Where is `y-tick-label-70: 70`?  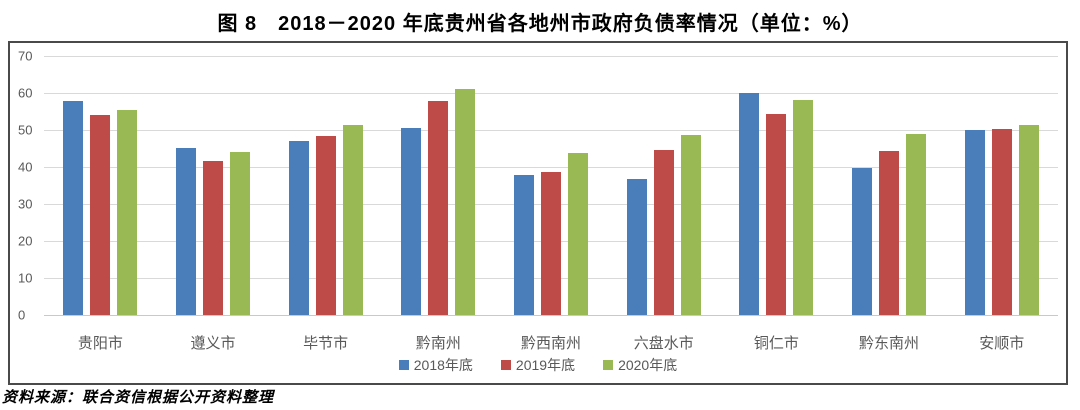 y-tick-label-70: 70 is located at coordinates (25, 56).